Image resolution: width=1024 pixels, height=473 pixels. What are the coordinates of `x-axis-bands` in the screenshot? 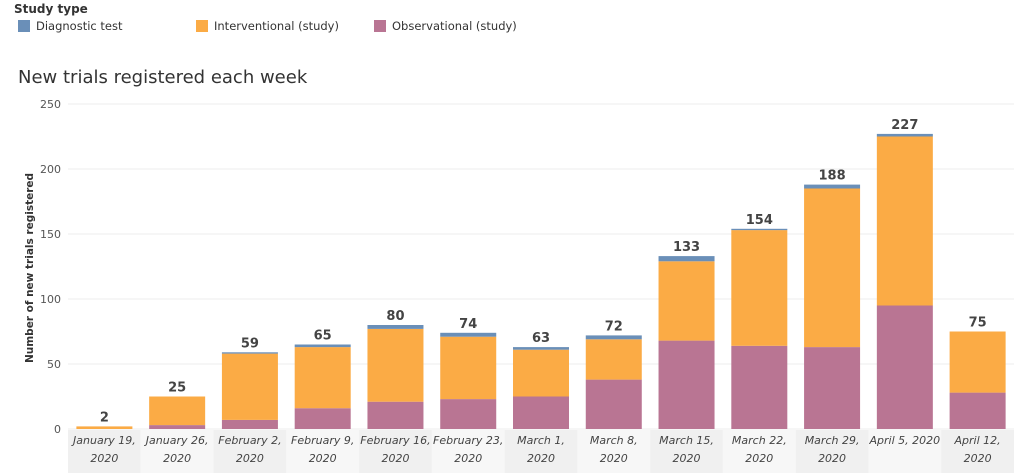 It's located at (541, 451).